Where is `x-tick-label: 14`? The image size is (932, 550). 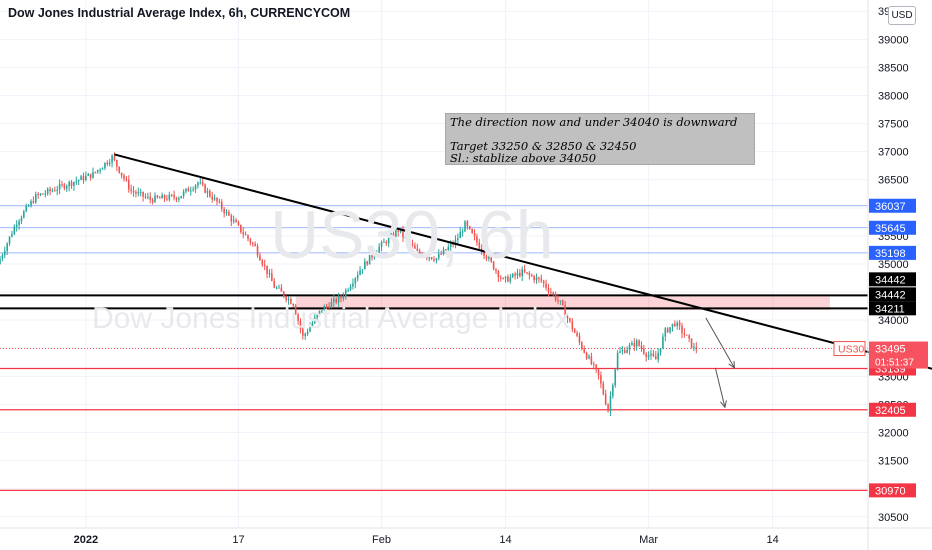 x-tick-label: 14 is located at coordinates (505, 540).